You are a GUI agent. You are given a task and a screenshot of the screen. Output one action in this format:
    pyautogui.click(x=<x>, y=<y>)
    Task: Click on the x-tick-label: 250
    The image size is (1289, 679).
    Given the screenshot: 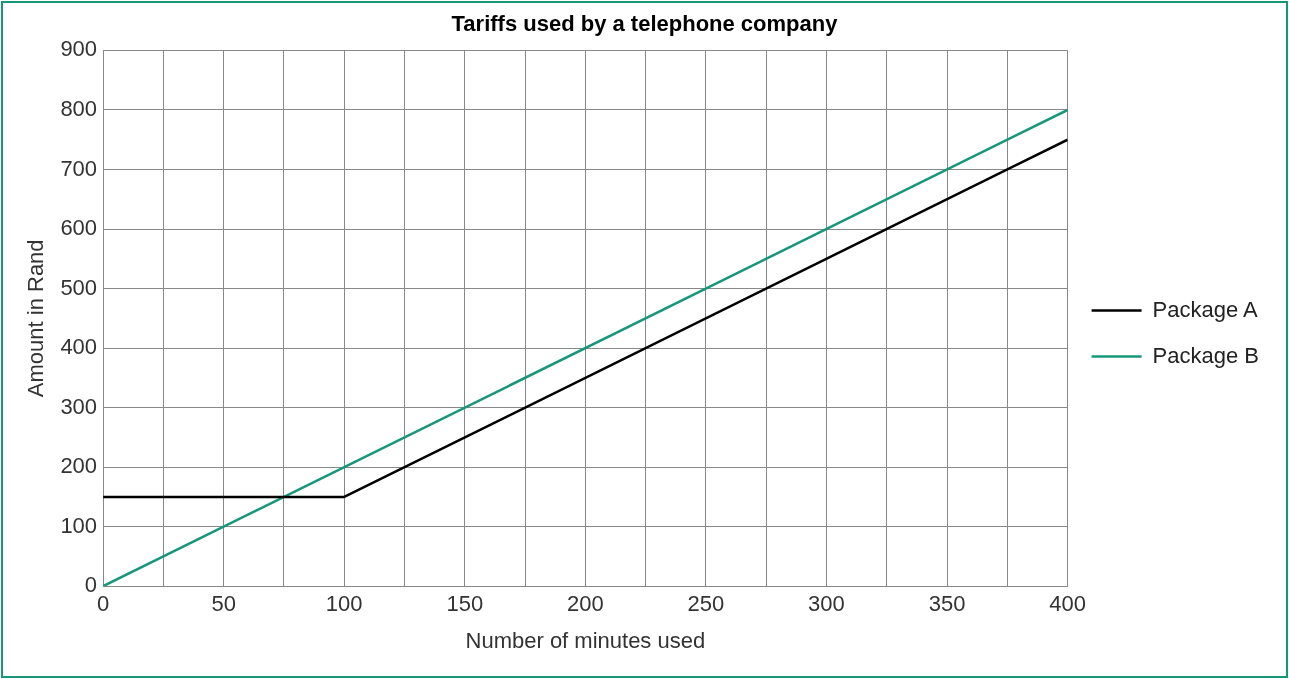 What is the action you would take?
    pyautogui.click(x=706, y=604)
    